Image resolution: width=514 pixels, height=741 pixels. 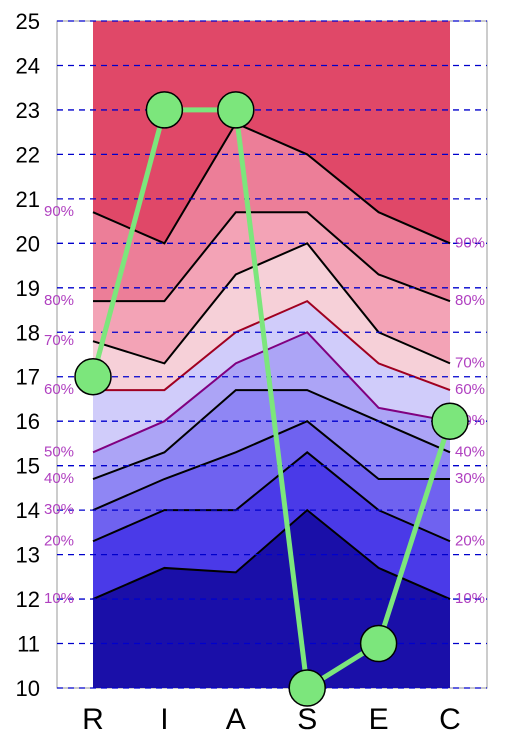 I want to click on percentile-label-right: 10%, so click(x=470, y=598).